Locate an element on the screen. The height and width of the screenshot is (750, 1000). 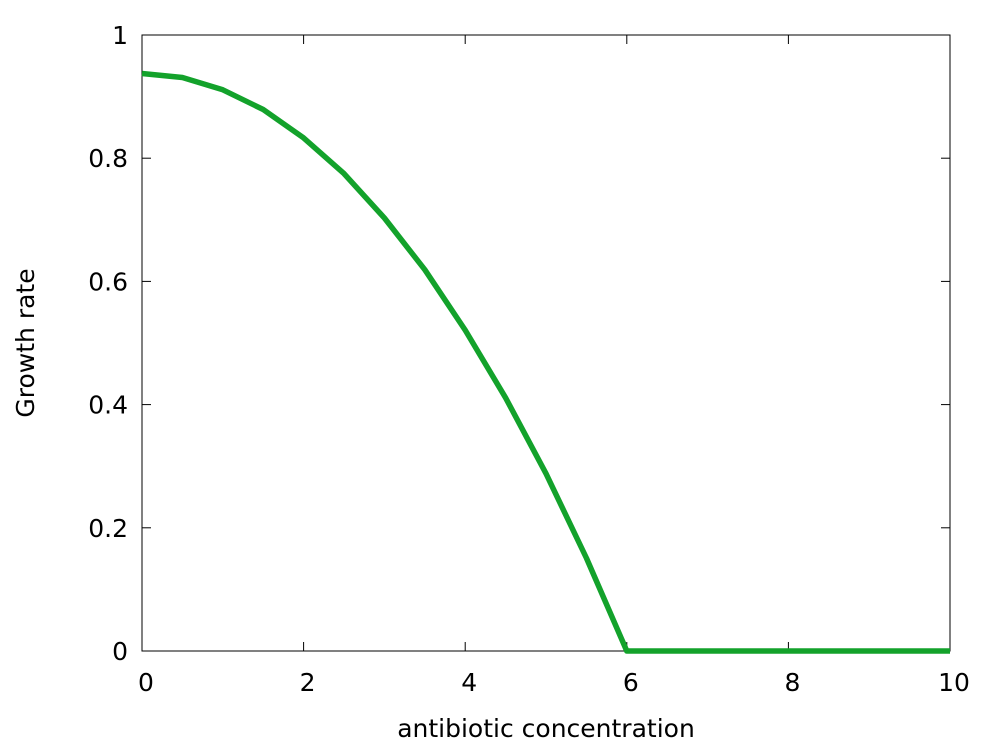
x-tick-label: 0 is located at coordinates (146, 682).